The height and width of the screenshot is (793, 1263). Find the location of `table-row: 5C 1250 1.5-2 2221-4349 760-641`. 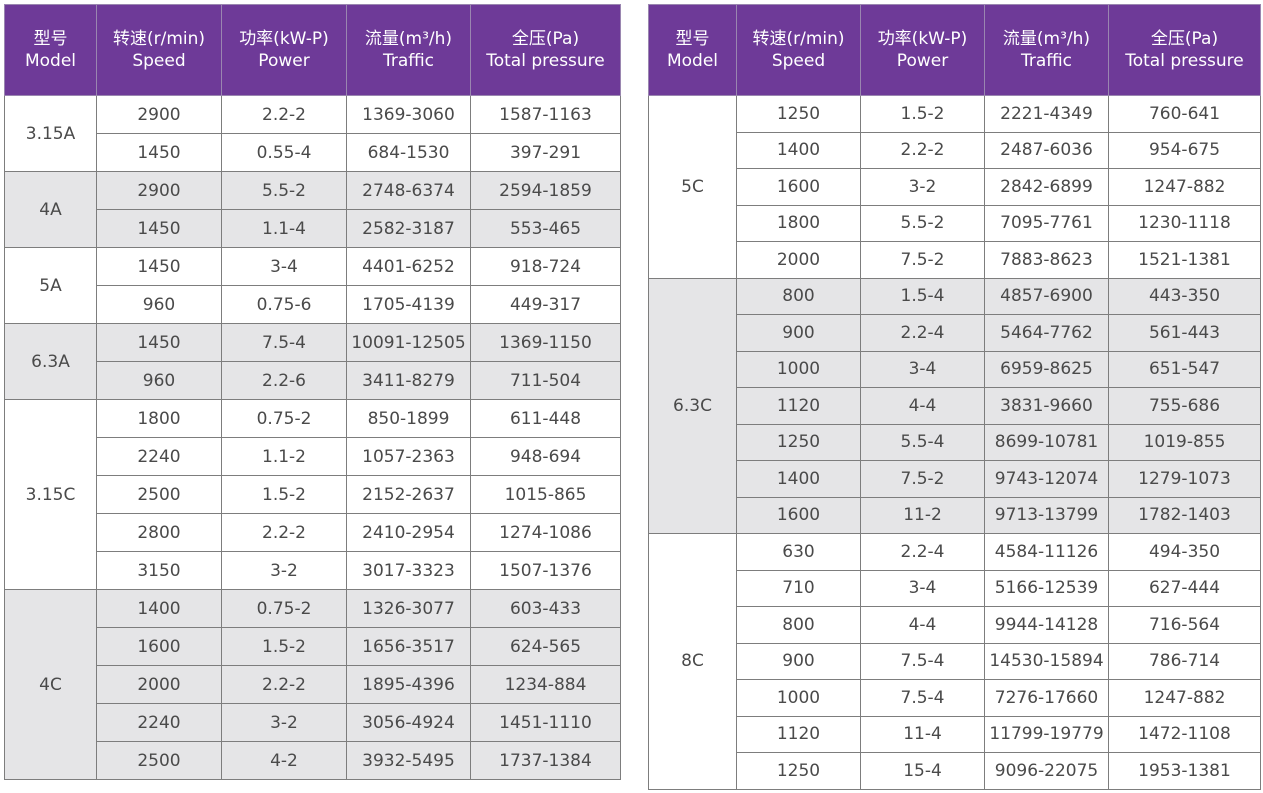

table-row: 5C 1250 1.5-2 2221-4349 760-641 is located at coordinates (954, 187).